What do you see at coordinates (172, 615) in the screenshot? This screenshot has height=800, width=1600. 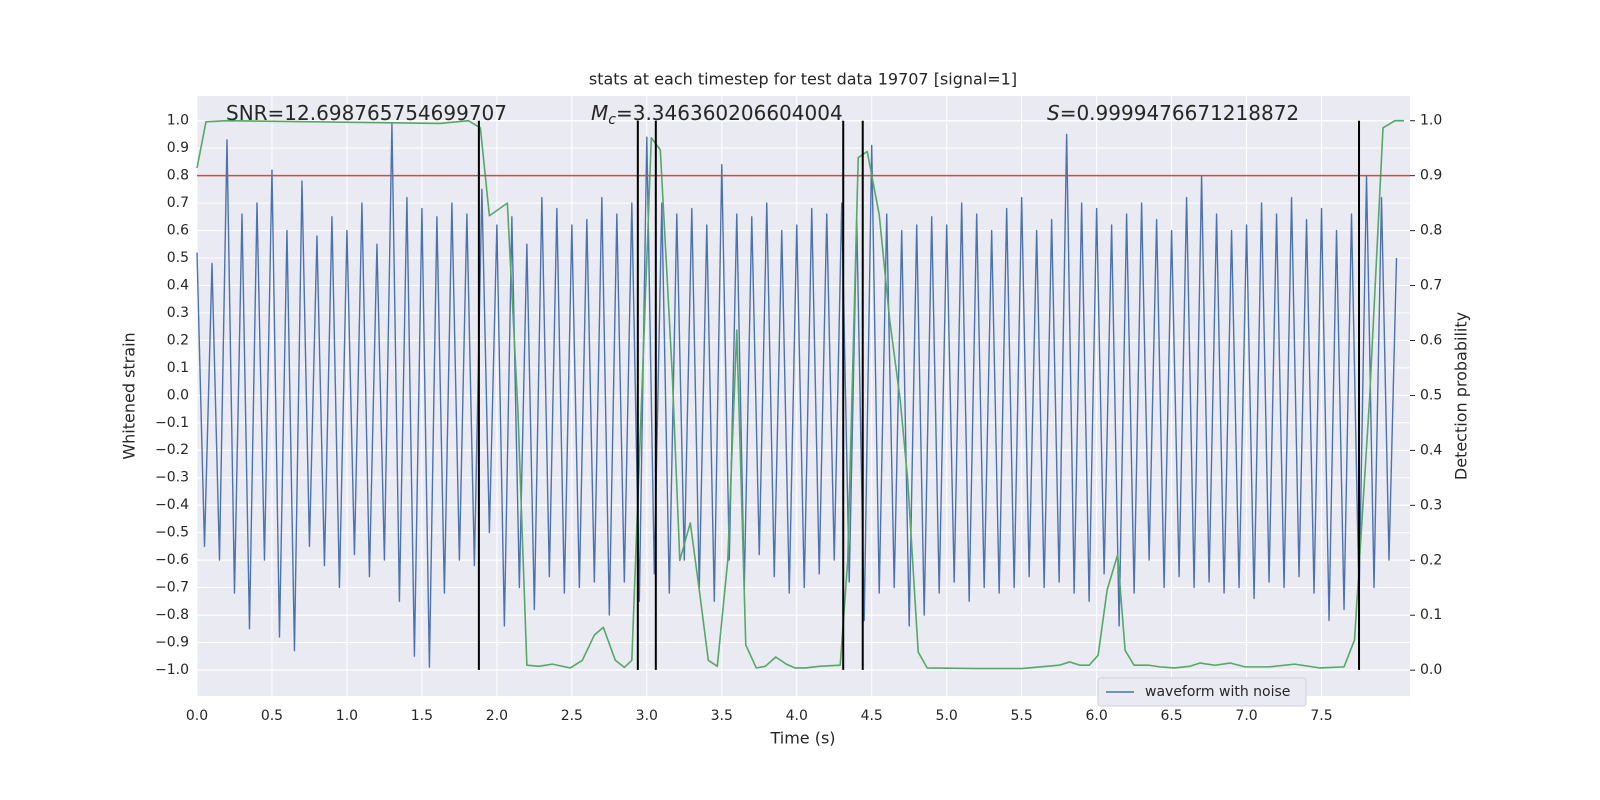 I see `y-tick-label: −0.8` at bounding box center [172, 615].